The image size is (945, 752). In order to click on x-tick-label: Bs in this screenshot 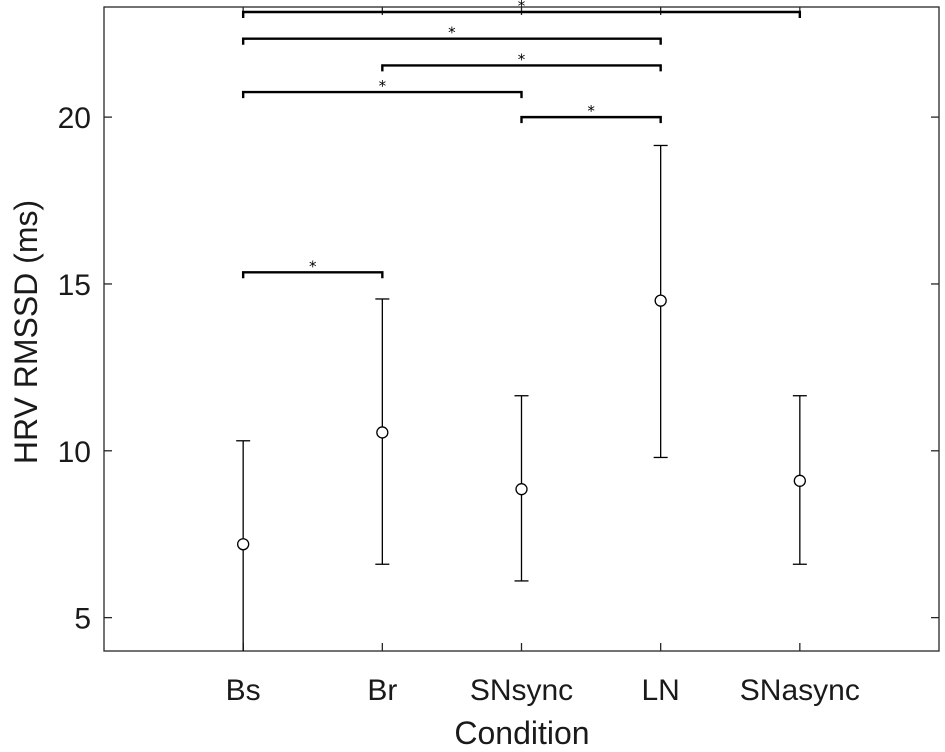, I will do `click(243, 690)`.